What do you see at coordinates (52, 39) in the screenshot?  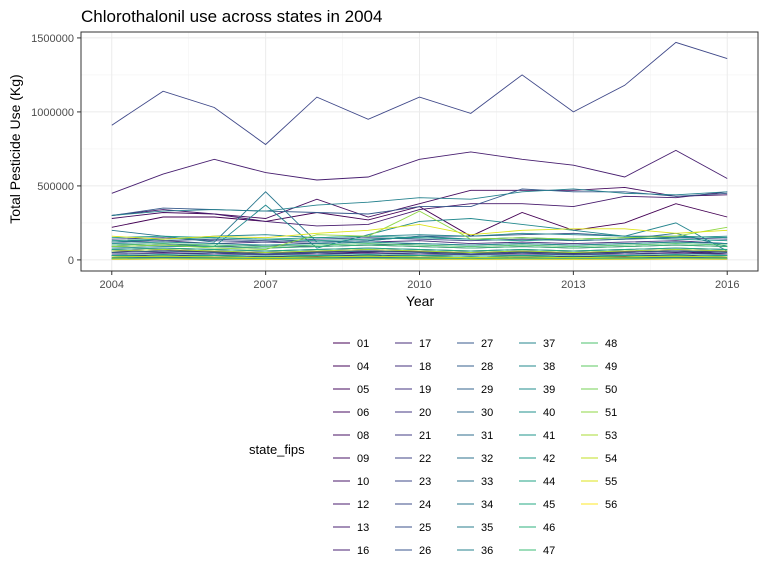 I see `y-tick-label: 1500000` at bounding box center [52, 39].